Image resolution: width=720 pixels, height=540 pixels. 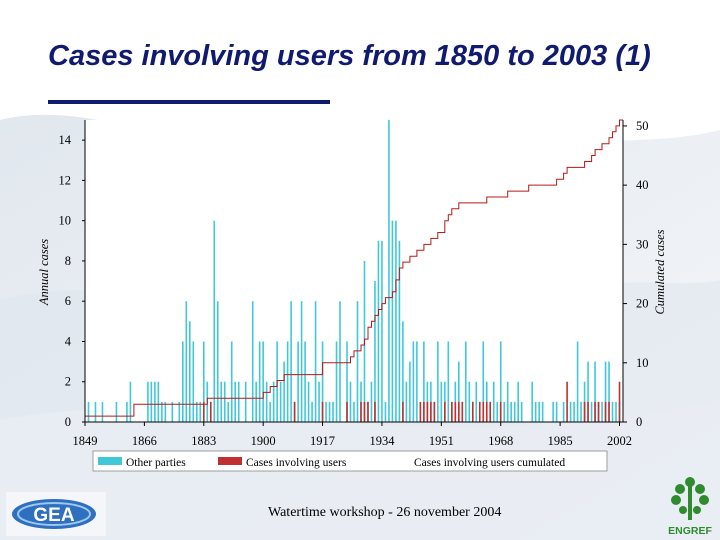 What do you see at coordinates (156, 463) in the screenshot?
I see `legend-label-other: Other parties` at bounding box center [156, 463].